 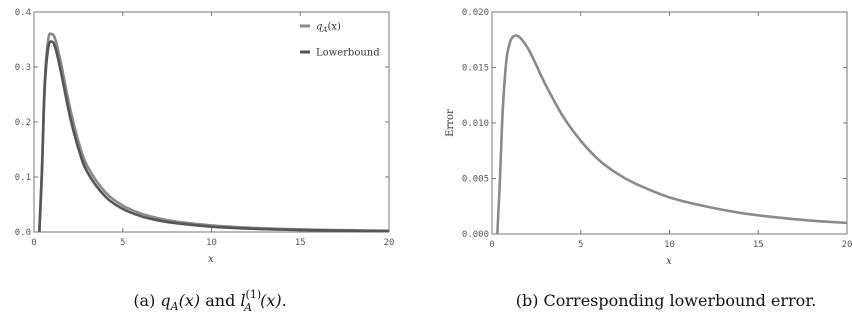 I want to click on y-tick-label: 0.020, so click(x=475, y=13).